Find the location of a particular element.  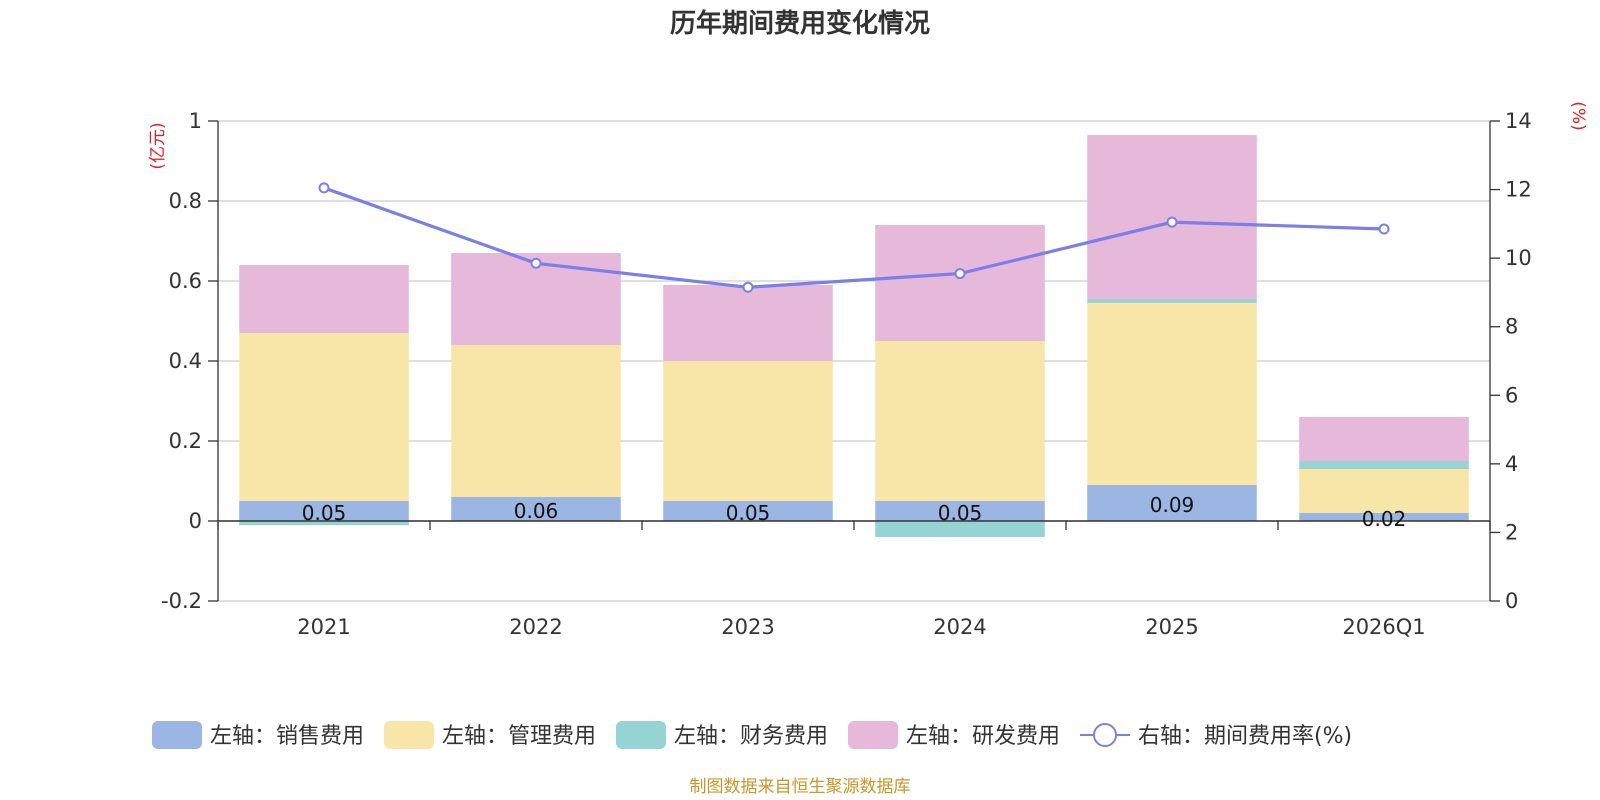

right-tick-label: 10 is located at coordinates (1518, 258).